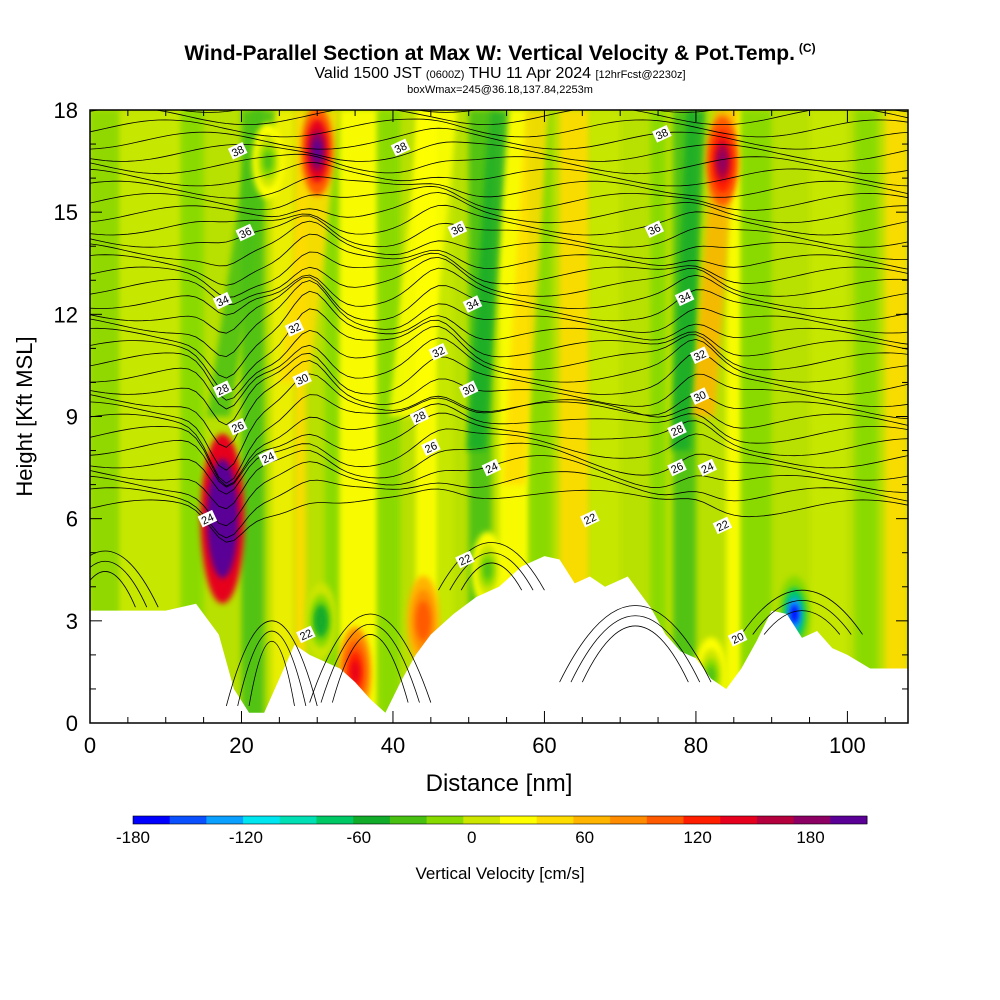 This screenshot has width=1000, height=1000. Describe the element at coordinates (807, 48) in the screenshot. I see `chart-title-tag: (C)` at that location.